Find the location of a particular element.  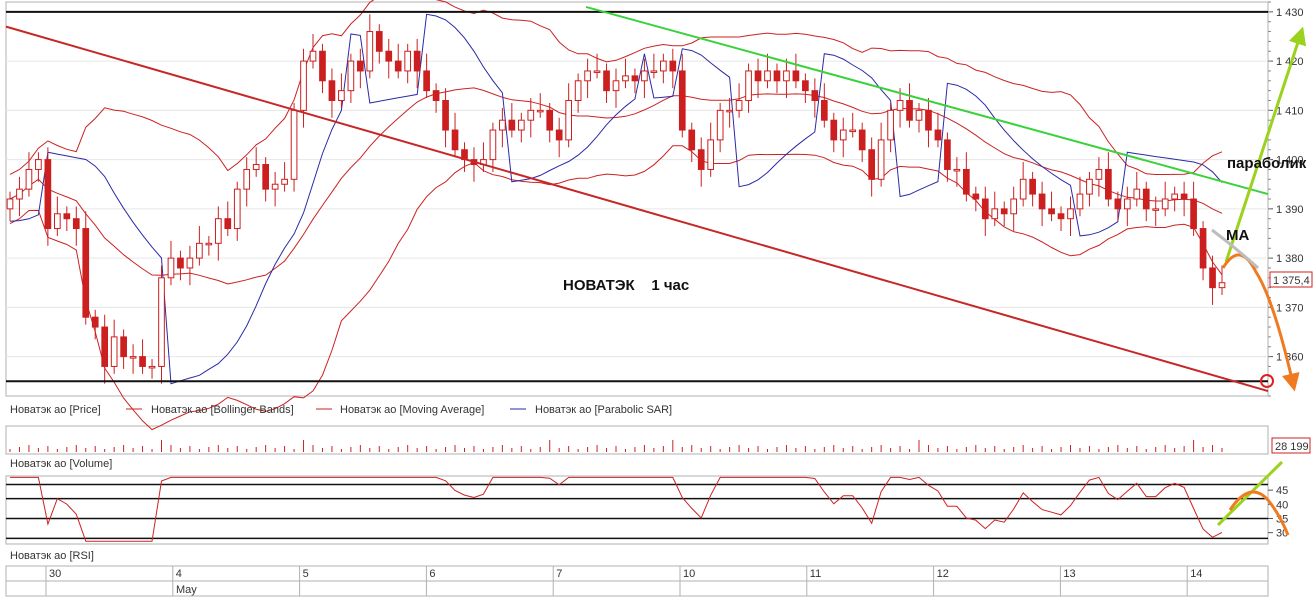

bullish-forecast-arrow is located at coordinates (1265, 144).